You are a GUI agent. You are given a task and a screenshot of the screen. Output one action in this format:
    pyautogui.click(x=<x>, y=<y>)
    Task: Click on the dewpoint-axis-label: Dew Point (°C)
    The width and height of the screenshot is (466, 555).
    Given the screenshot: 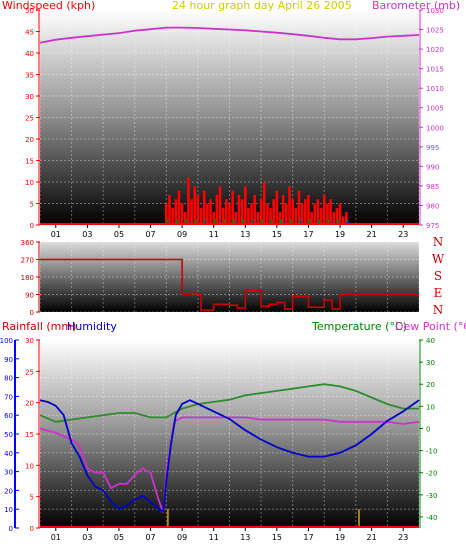 What is the action you would take?
    pyautogui.click(x=430, y=326)
    